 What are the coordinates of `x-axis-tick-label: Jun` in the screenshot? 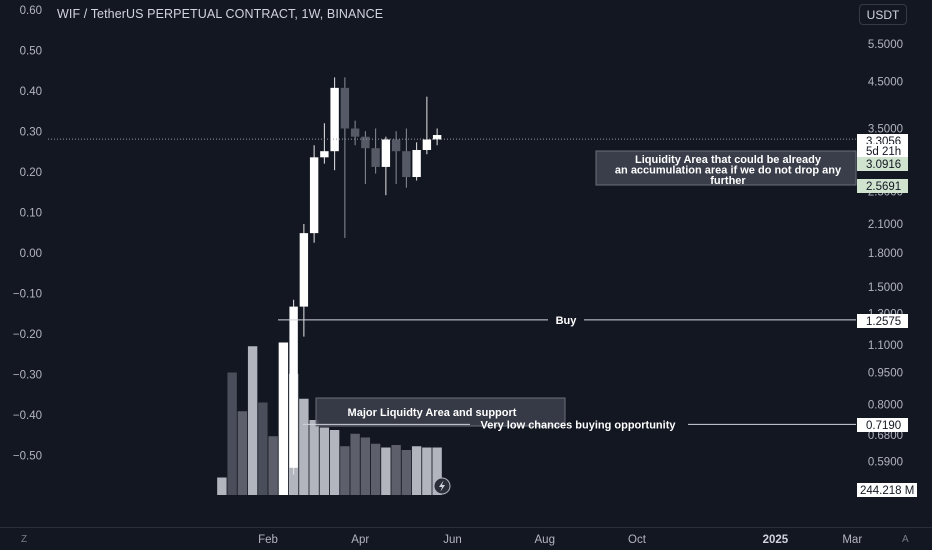 It's located at (452, 540).